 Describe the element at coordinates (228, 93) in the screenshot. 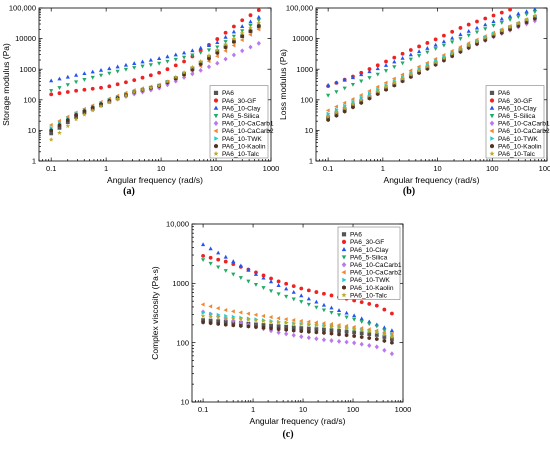

I see `legend-label: PA6` at that location.